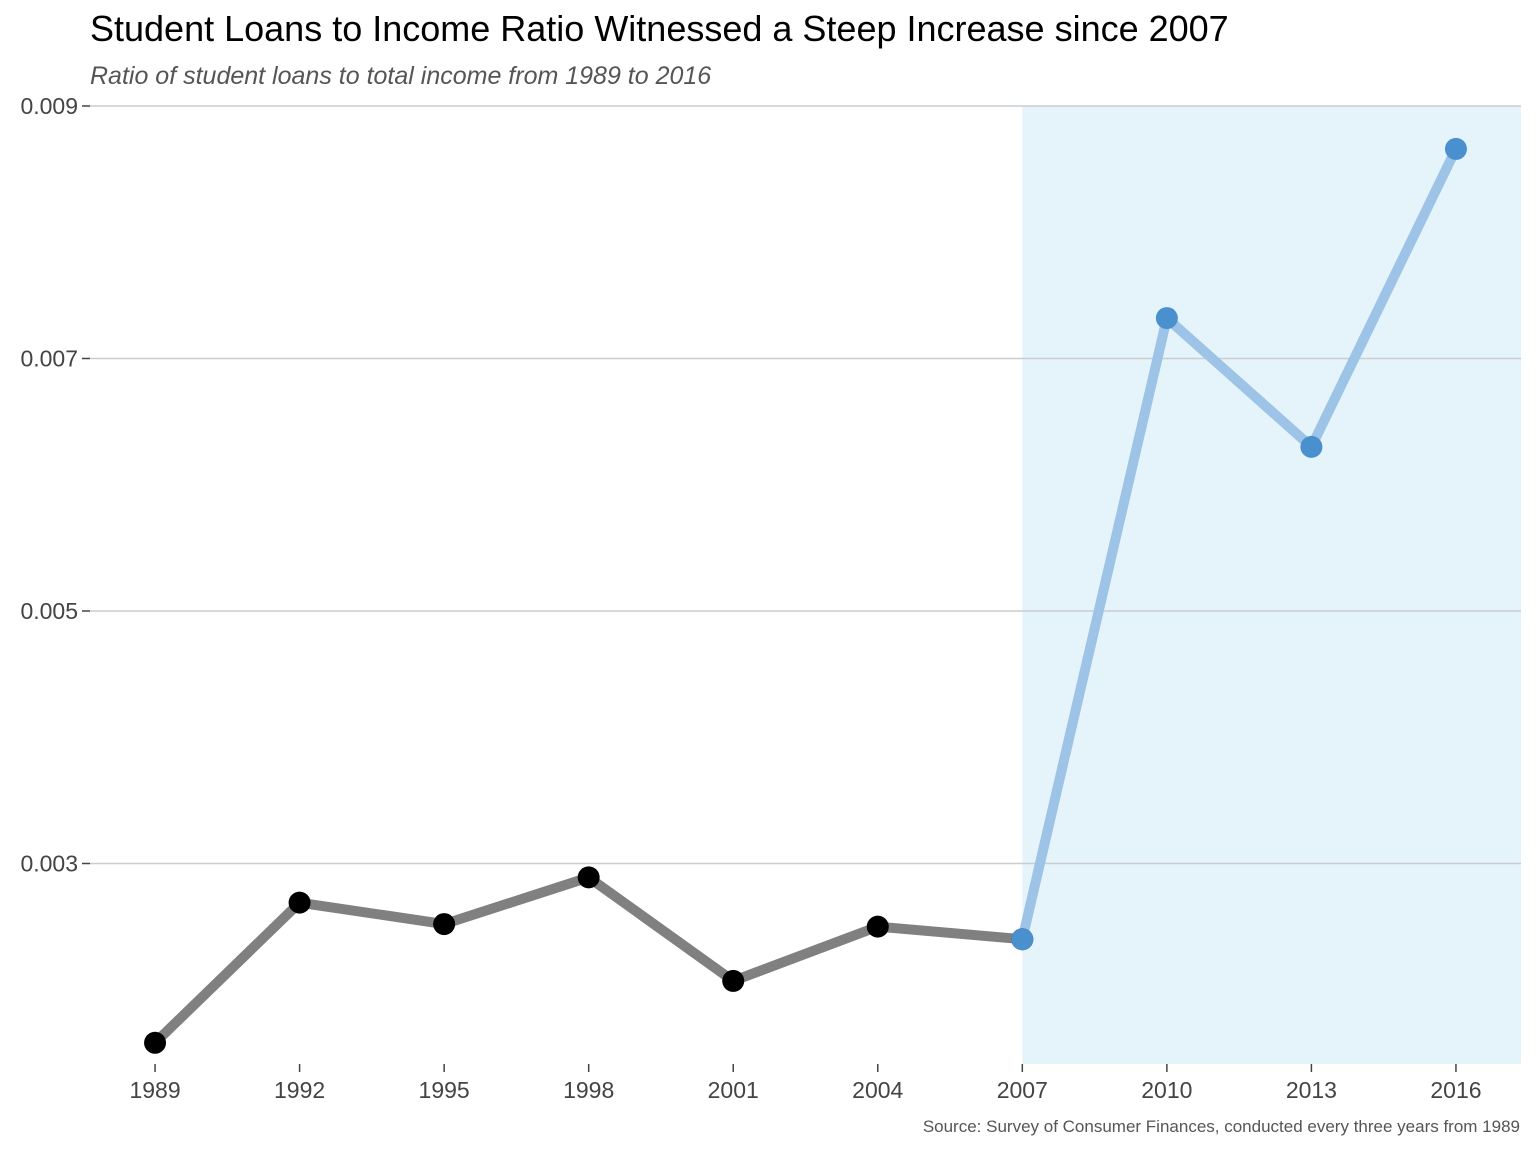  Describe the element at coordinates (1455, 1090) in the screenshot. I see `x-tick-label-2016: 2016` at that location.